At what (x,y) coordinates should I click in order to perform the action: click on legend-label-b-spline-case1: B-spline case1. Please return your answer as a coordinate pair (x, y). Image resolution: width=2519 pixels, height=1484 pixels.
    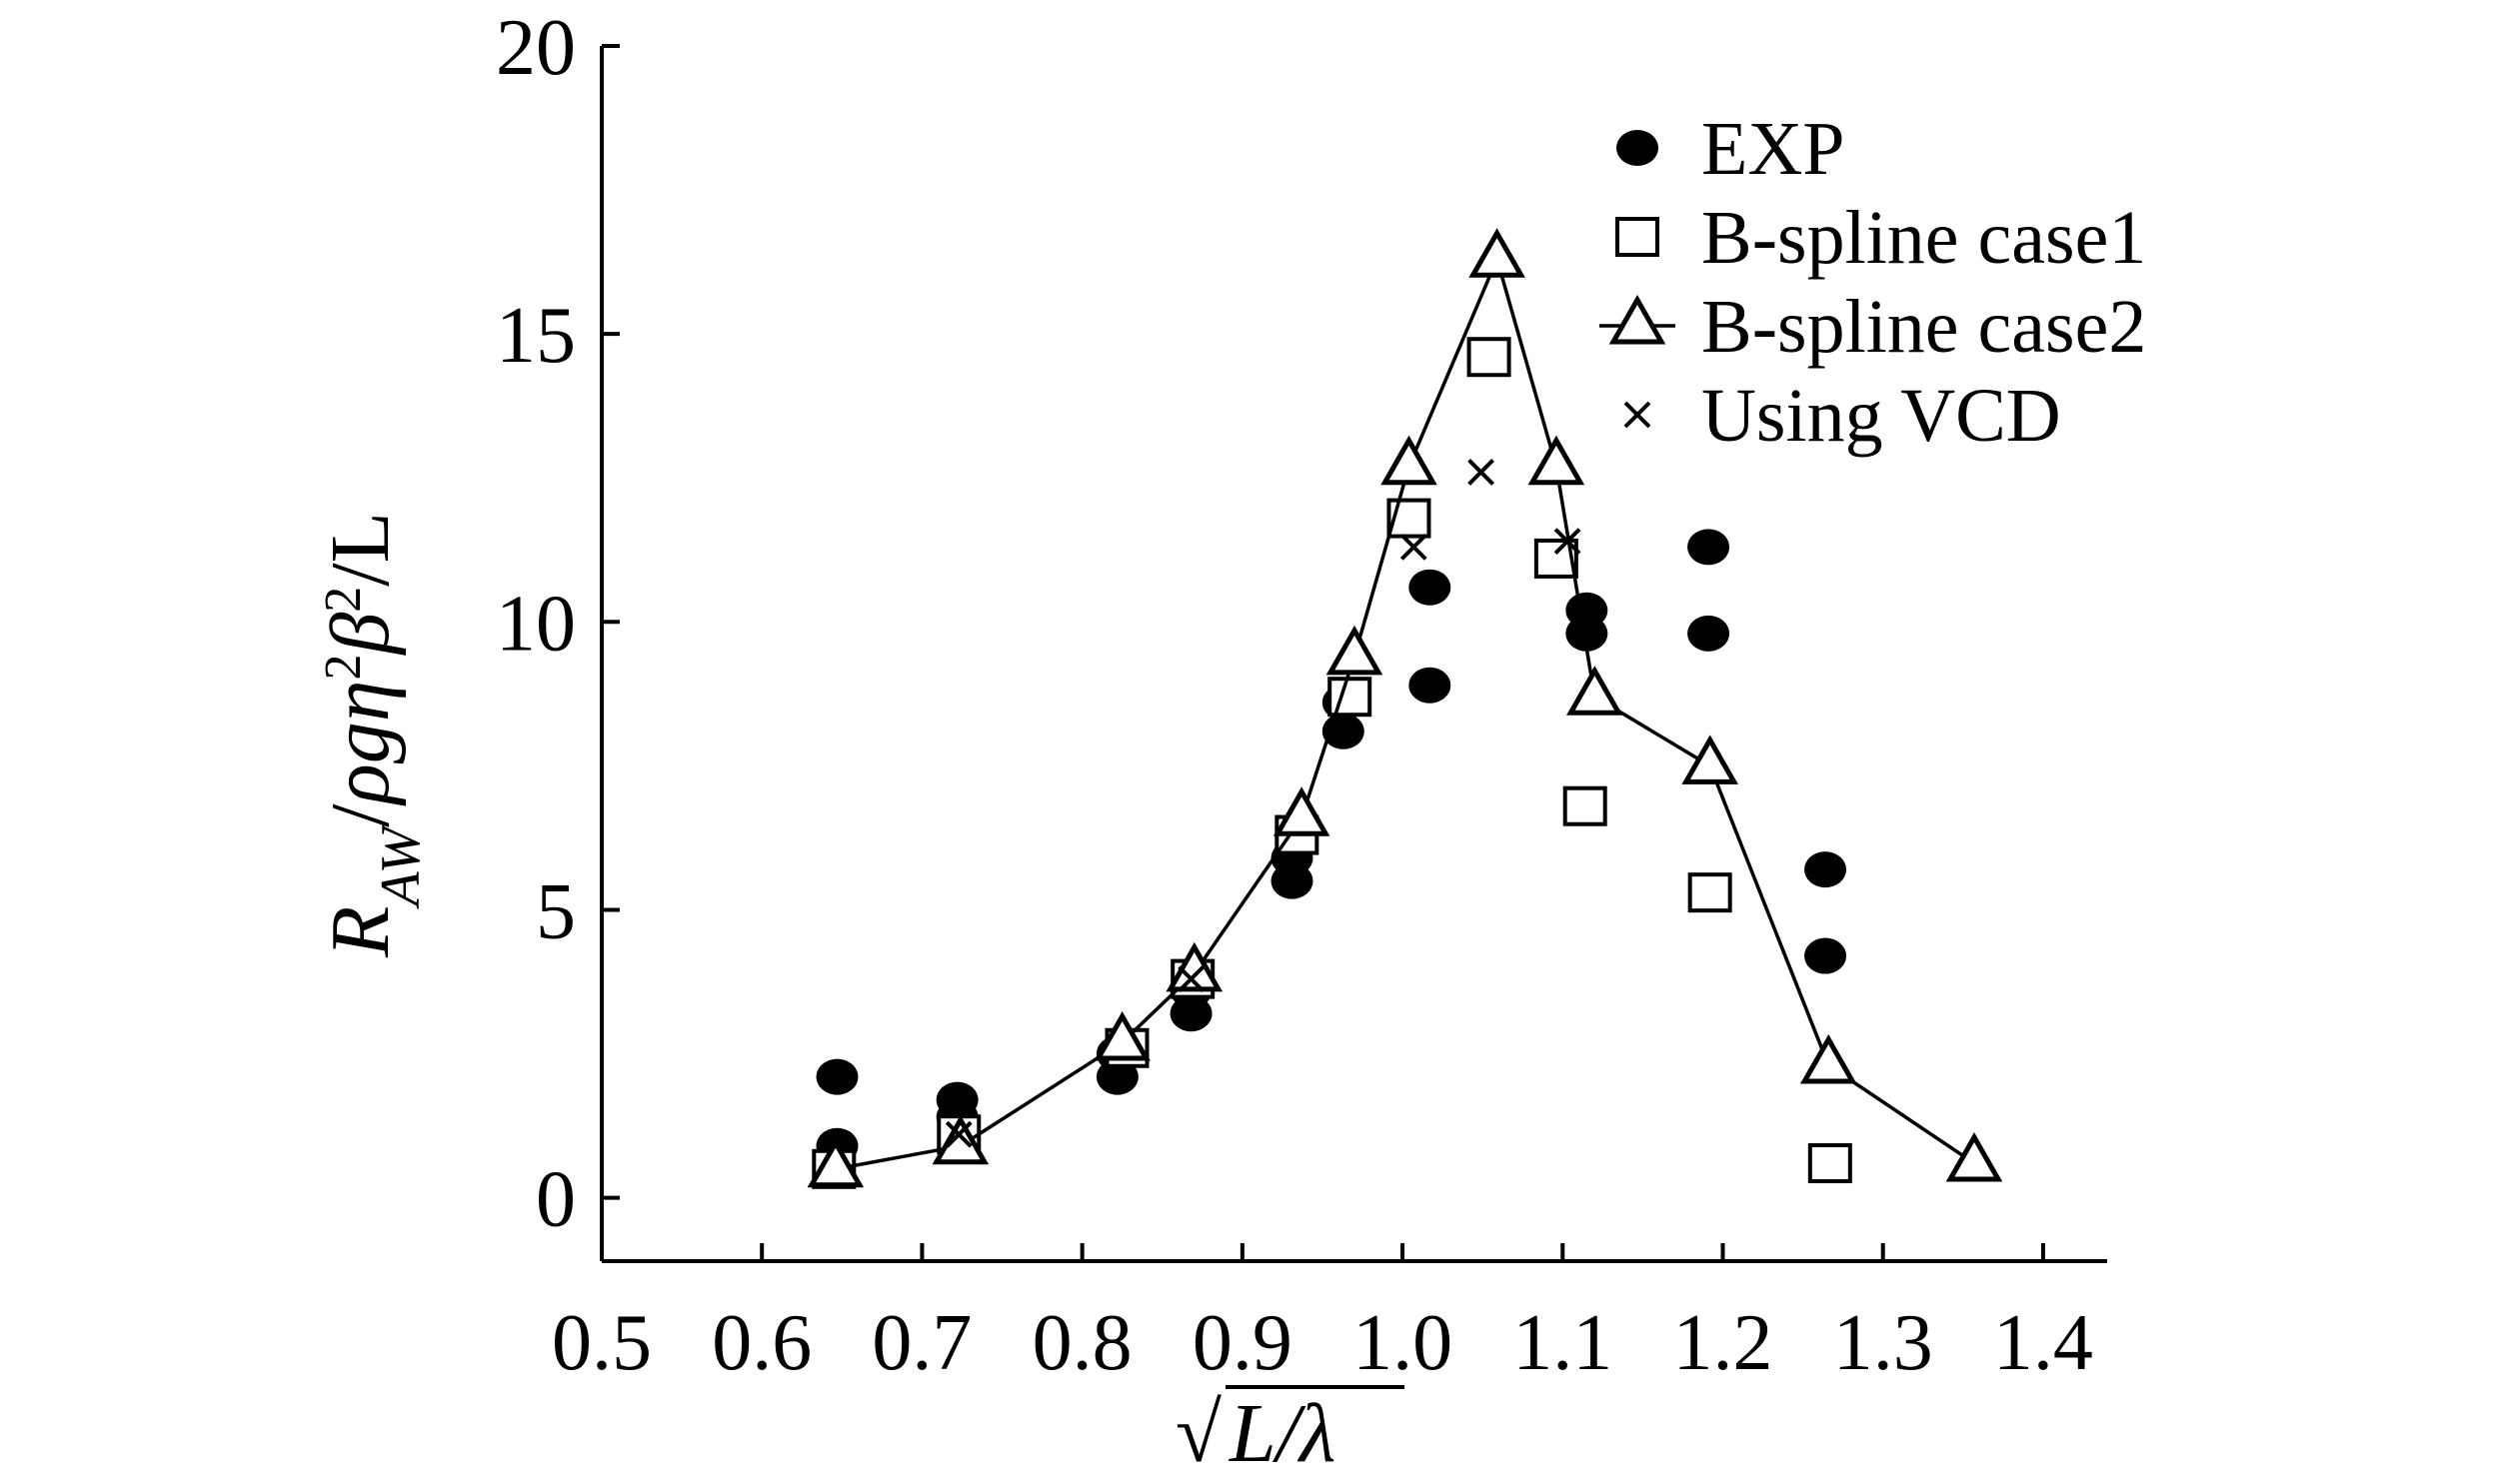
    Looking at the image, I should click on (1924, 238).